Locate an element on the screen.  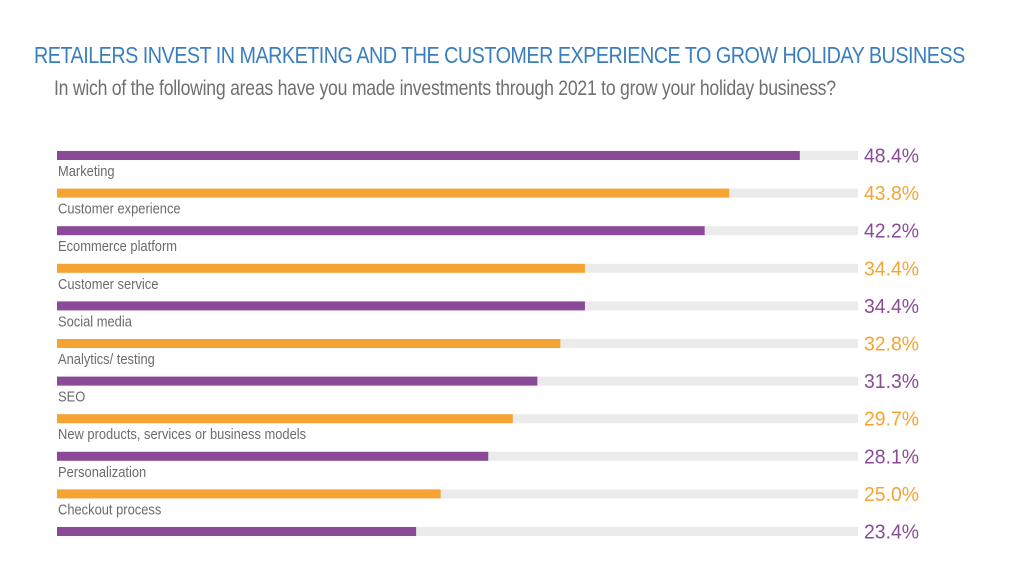
category-label: Marketing is located at coordinates (86, 171).